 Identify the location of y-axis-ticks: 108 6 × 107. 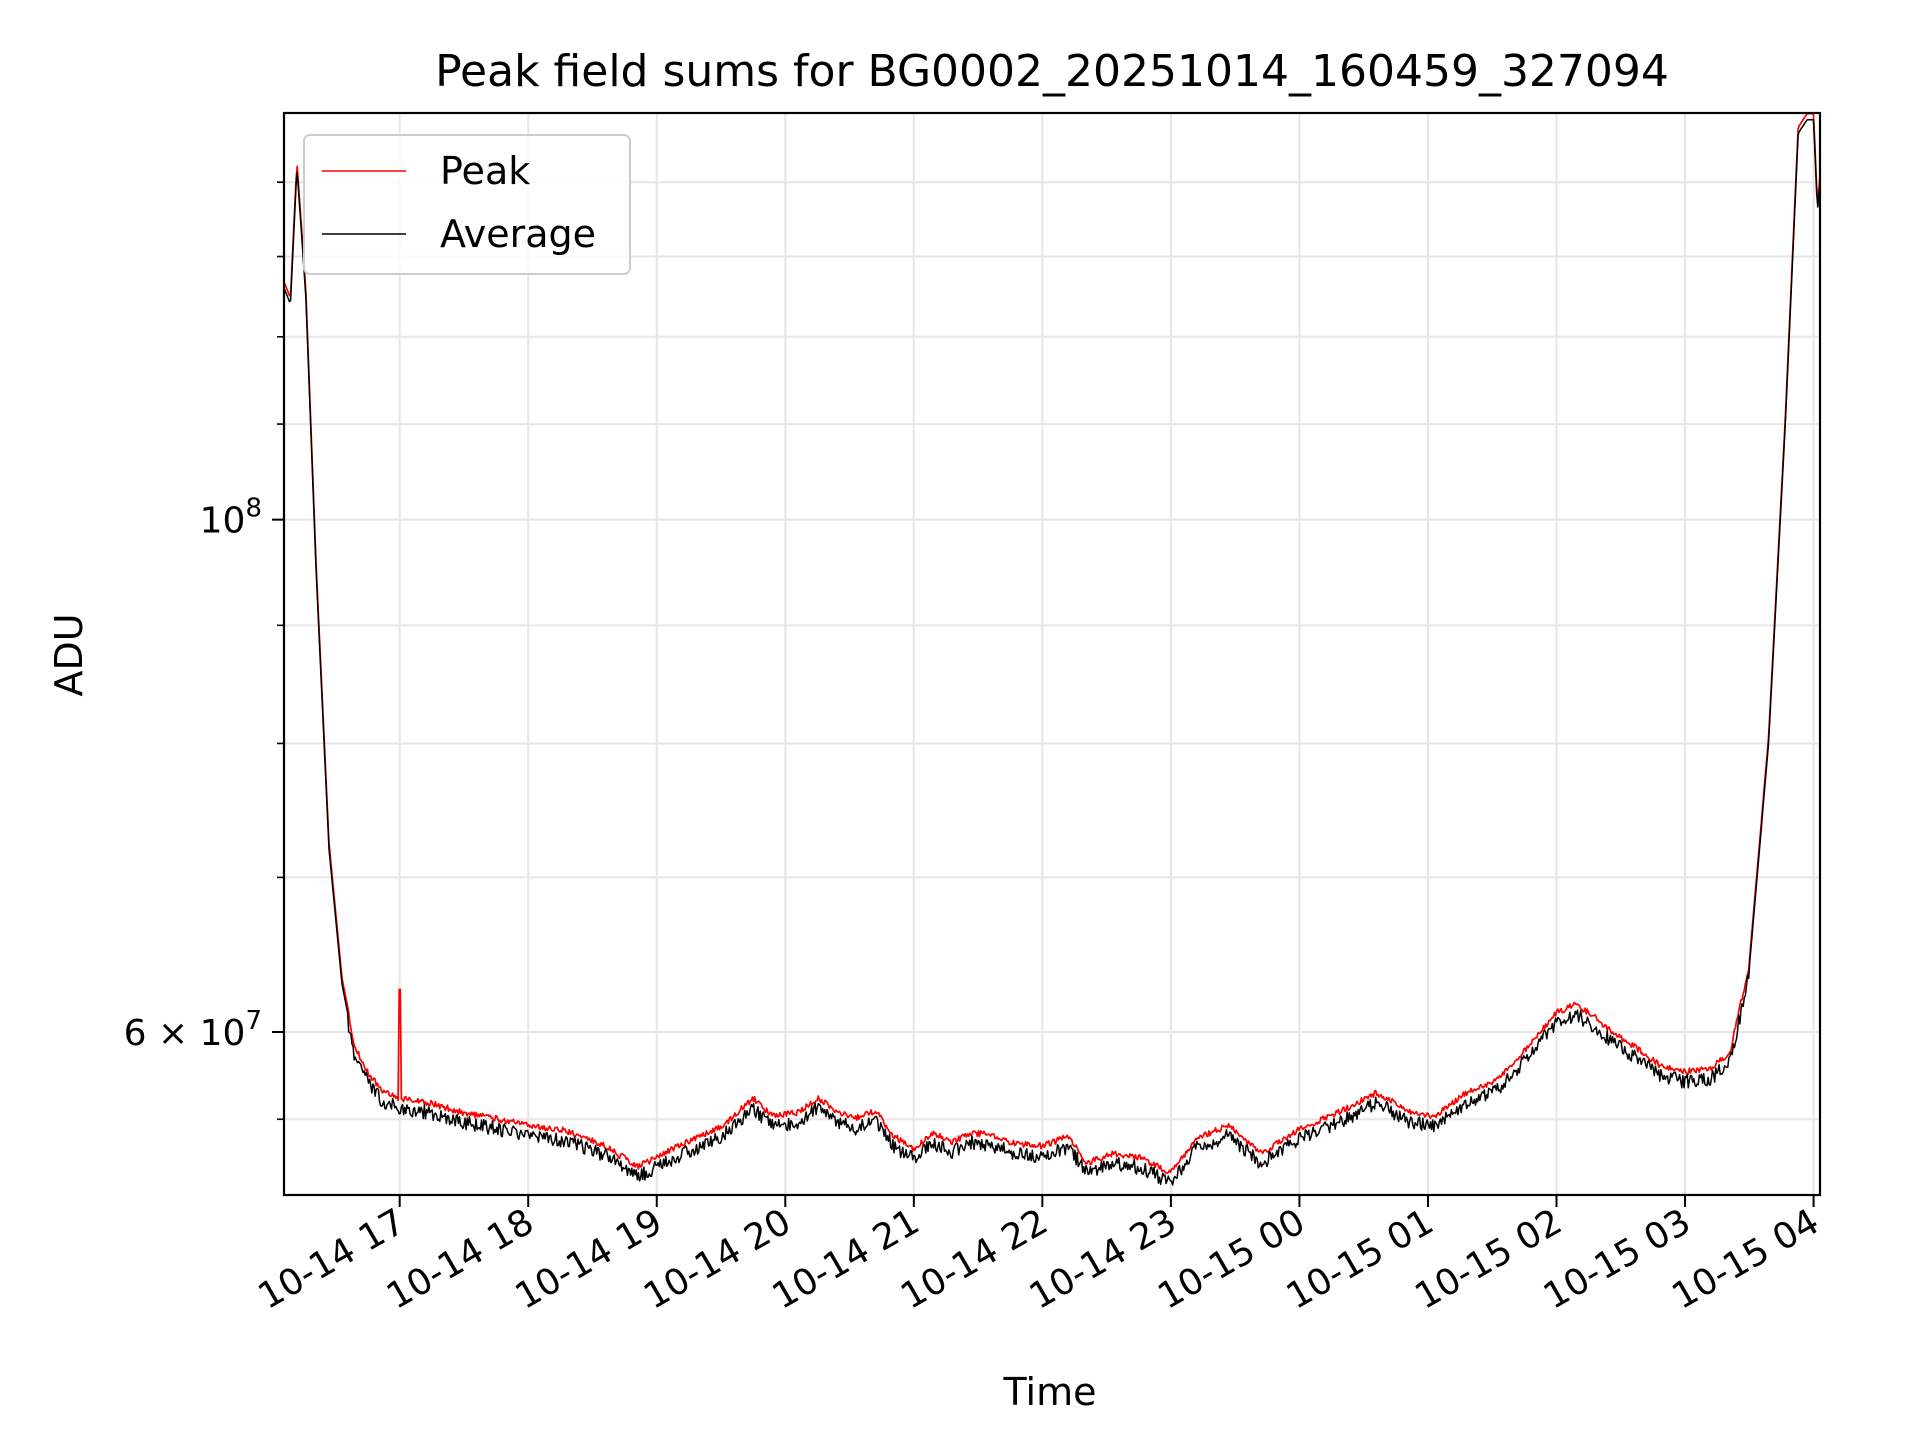
(204, 651).